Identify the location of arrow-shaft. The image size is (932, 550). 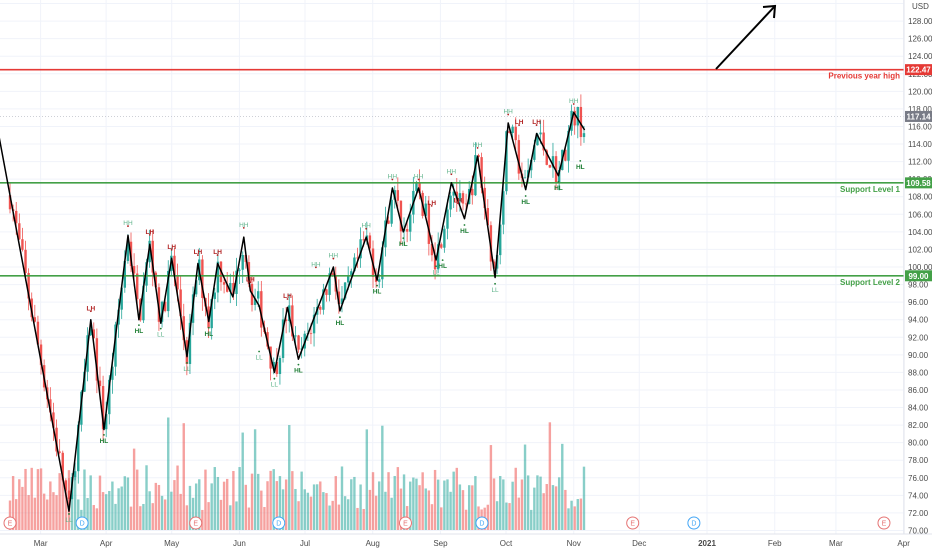
(745, 37).